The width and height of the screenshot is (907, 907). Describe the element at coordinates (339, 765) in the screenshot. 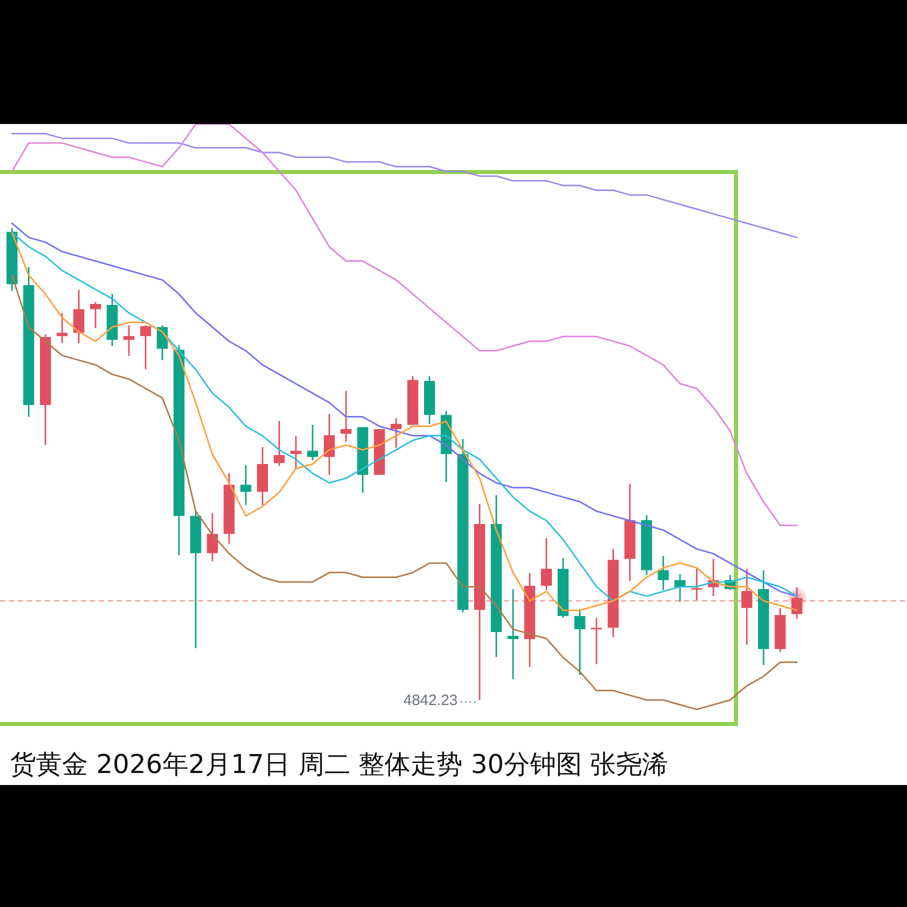

I see `text: 货黄金 2026年2月17日 周二 整体走势 30分钟图 张尧浠` at that location.